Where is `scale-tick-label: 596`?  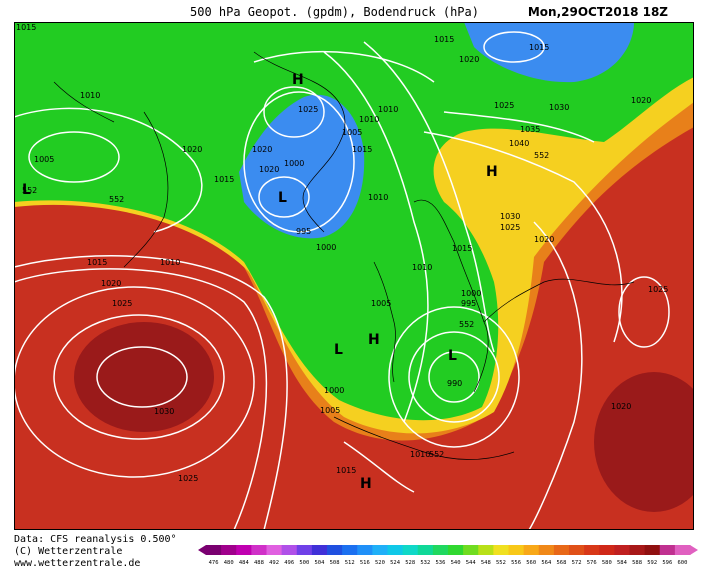
scale-tick-label: 596 is located at coordinates (667, 563).